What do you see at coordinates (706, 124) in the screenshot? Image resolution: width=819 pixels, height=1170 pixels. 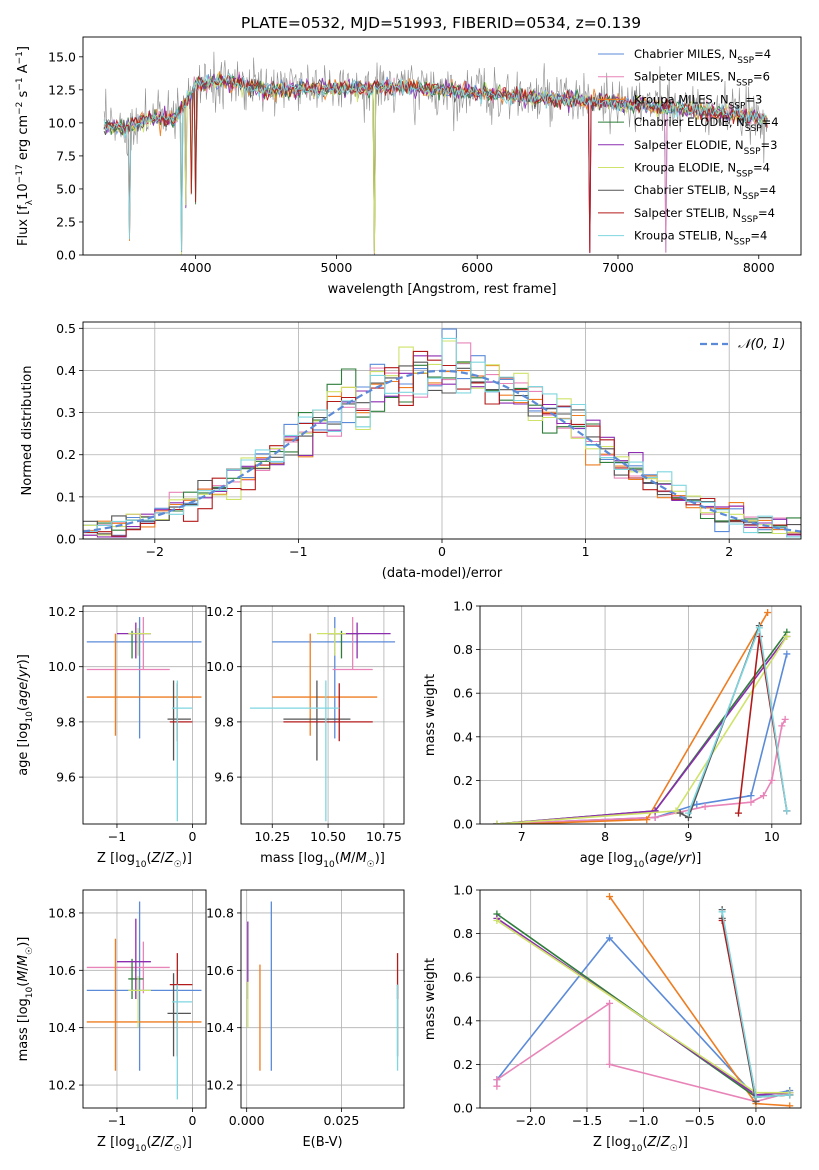 I see `legend-label: Chabrier ELODIE, NSSP=4` at bounding box center [706, 124].